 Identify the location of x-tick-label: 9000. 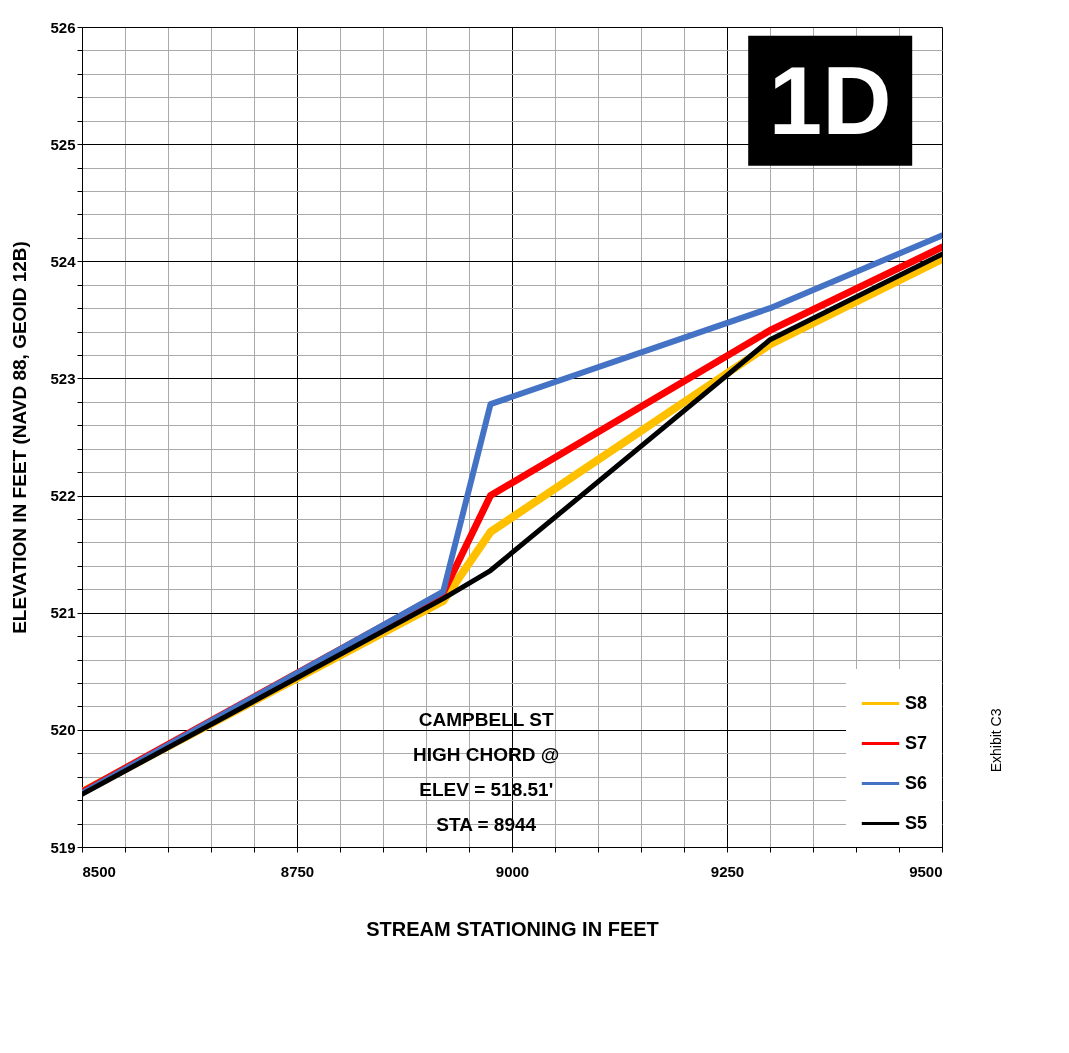
(512, 871).